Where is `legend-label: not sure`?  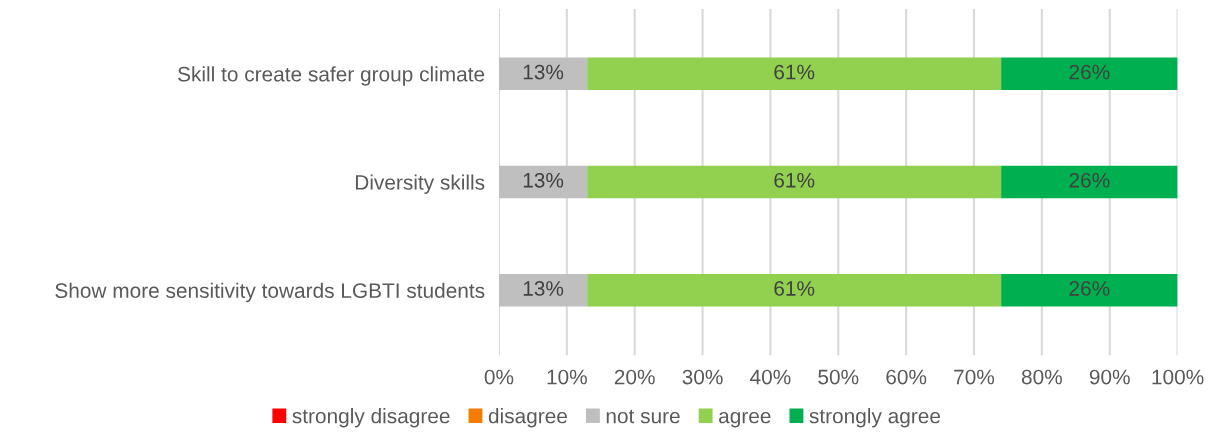 legend-label: not sure is located at coordinates (643, 416).